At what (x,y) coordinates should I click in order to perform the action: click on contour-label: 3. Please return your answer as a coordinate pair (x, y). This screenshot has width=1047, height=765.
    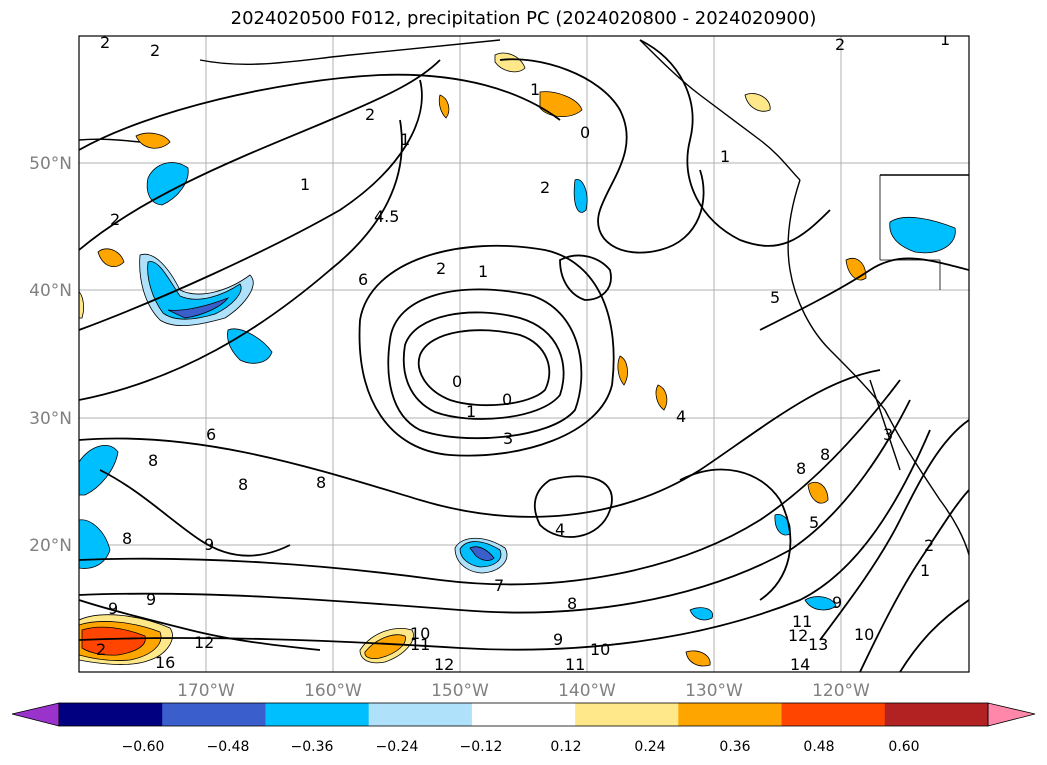
    Looking at the image, I should click on (888, 434).